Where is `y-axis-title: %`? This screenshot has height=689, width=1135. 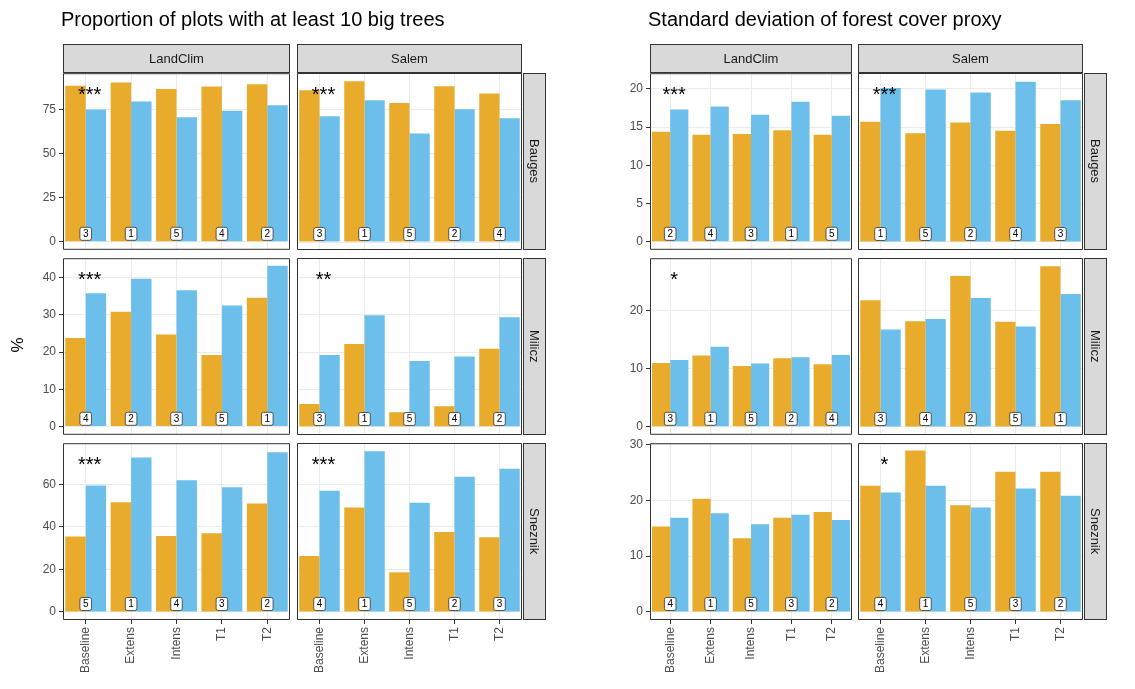 y-axis-title: % is located at coordinates (17, 344).